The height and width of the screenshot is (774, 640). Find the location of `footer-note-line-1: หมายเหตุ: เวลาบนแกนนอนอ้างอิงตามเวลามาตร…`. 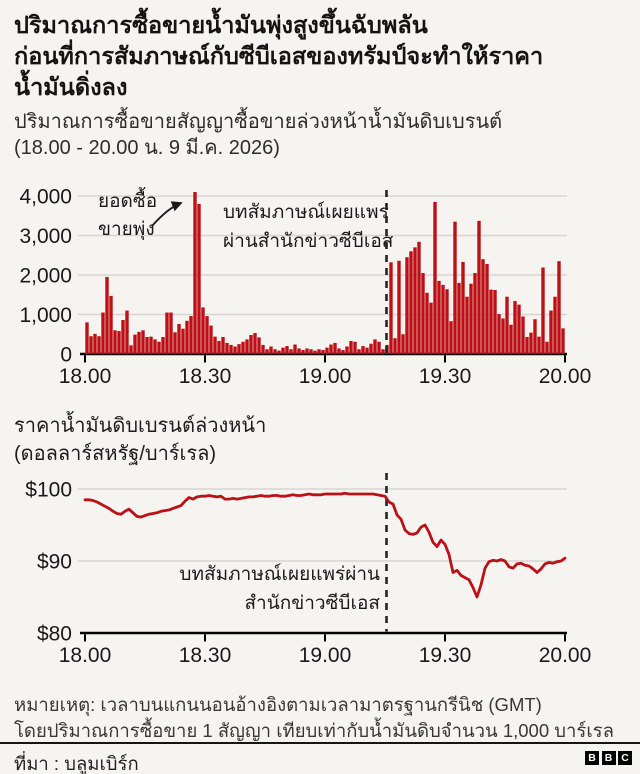

footer-note-line-1: หมายเหตุ: เวลาบนแกนนอนอ้างอิงตามเวลามาตร… is located at coordinates (278, 704).